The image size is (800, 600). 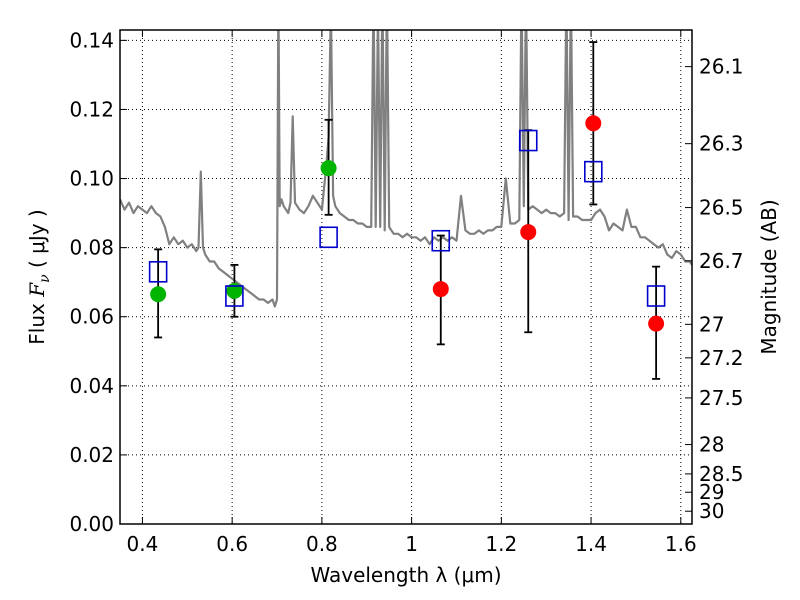 I want to click on x-tick-label: 1.4, so click(x=591, y=544).